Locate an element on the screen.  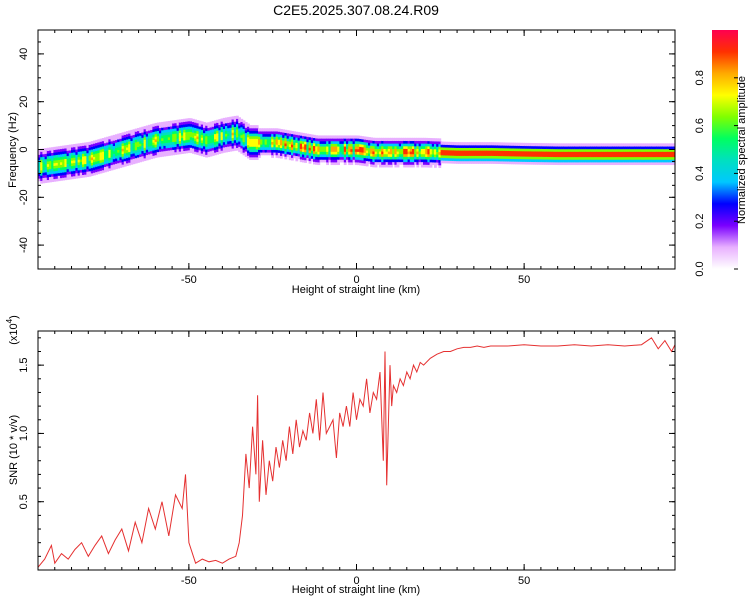
spectrogram-xtick-label: 50 is located at coordinates (524, 280).